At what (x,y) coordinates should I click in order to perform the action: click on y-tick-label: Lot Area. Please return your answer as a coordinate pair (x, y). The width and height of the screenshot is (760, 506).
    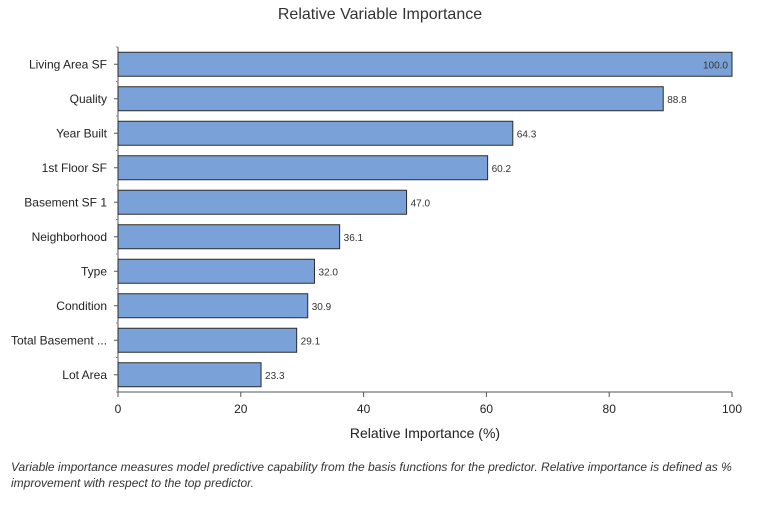
    Looking at the image, I should click on (84, 375).